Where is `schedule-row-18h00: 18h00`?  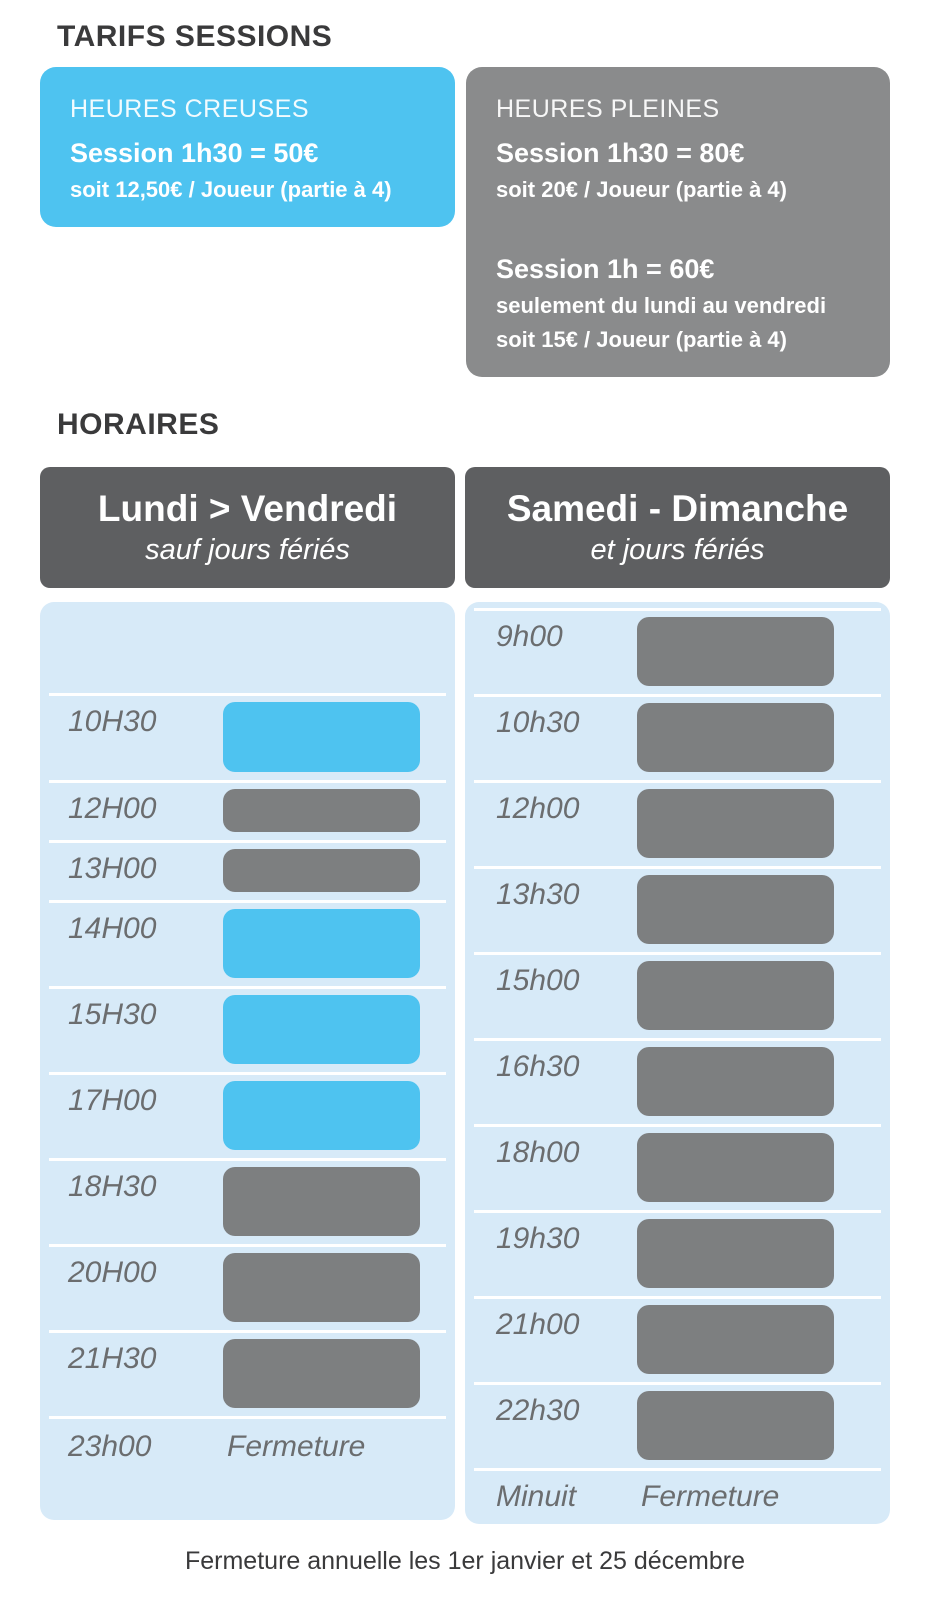 schedule-row-18h00: 18h00 is located at coordinates (677, 1167).